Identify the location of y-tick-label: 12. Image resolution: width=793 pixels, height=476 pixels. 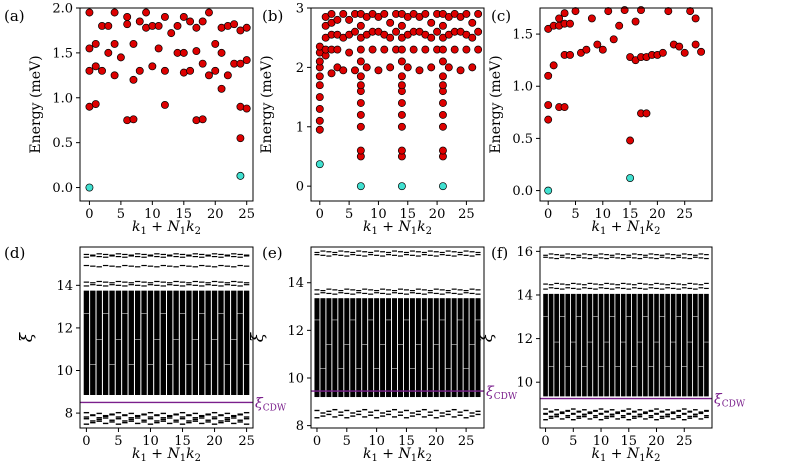
(64, 328).